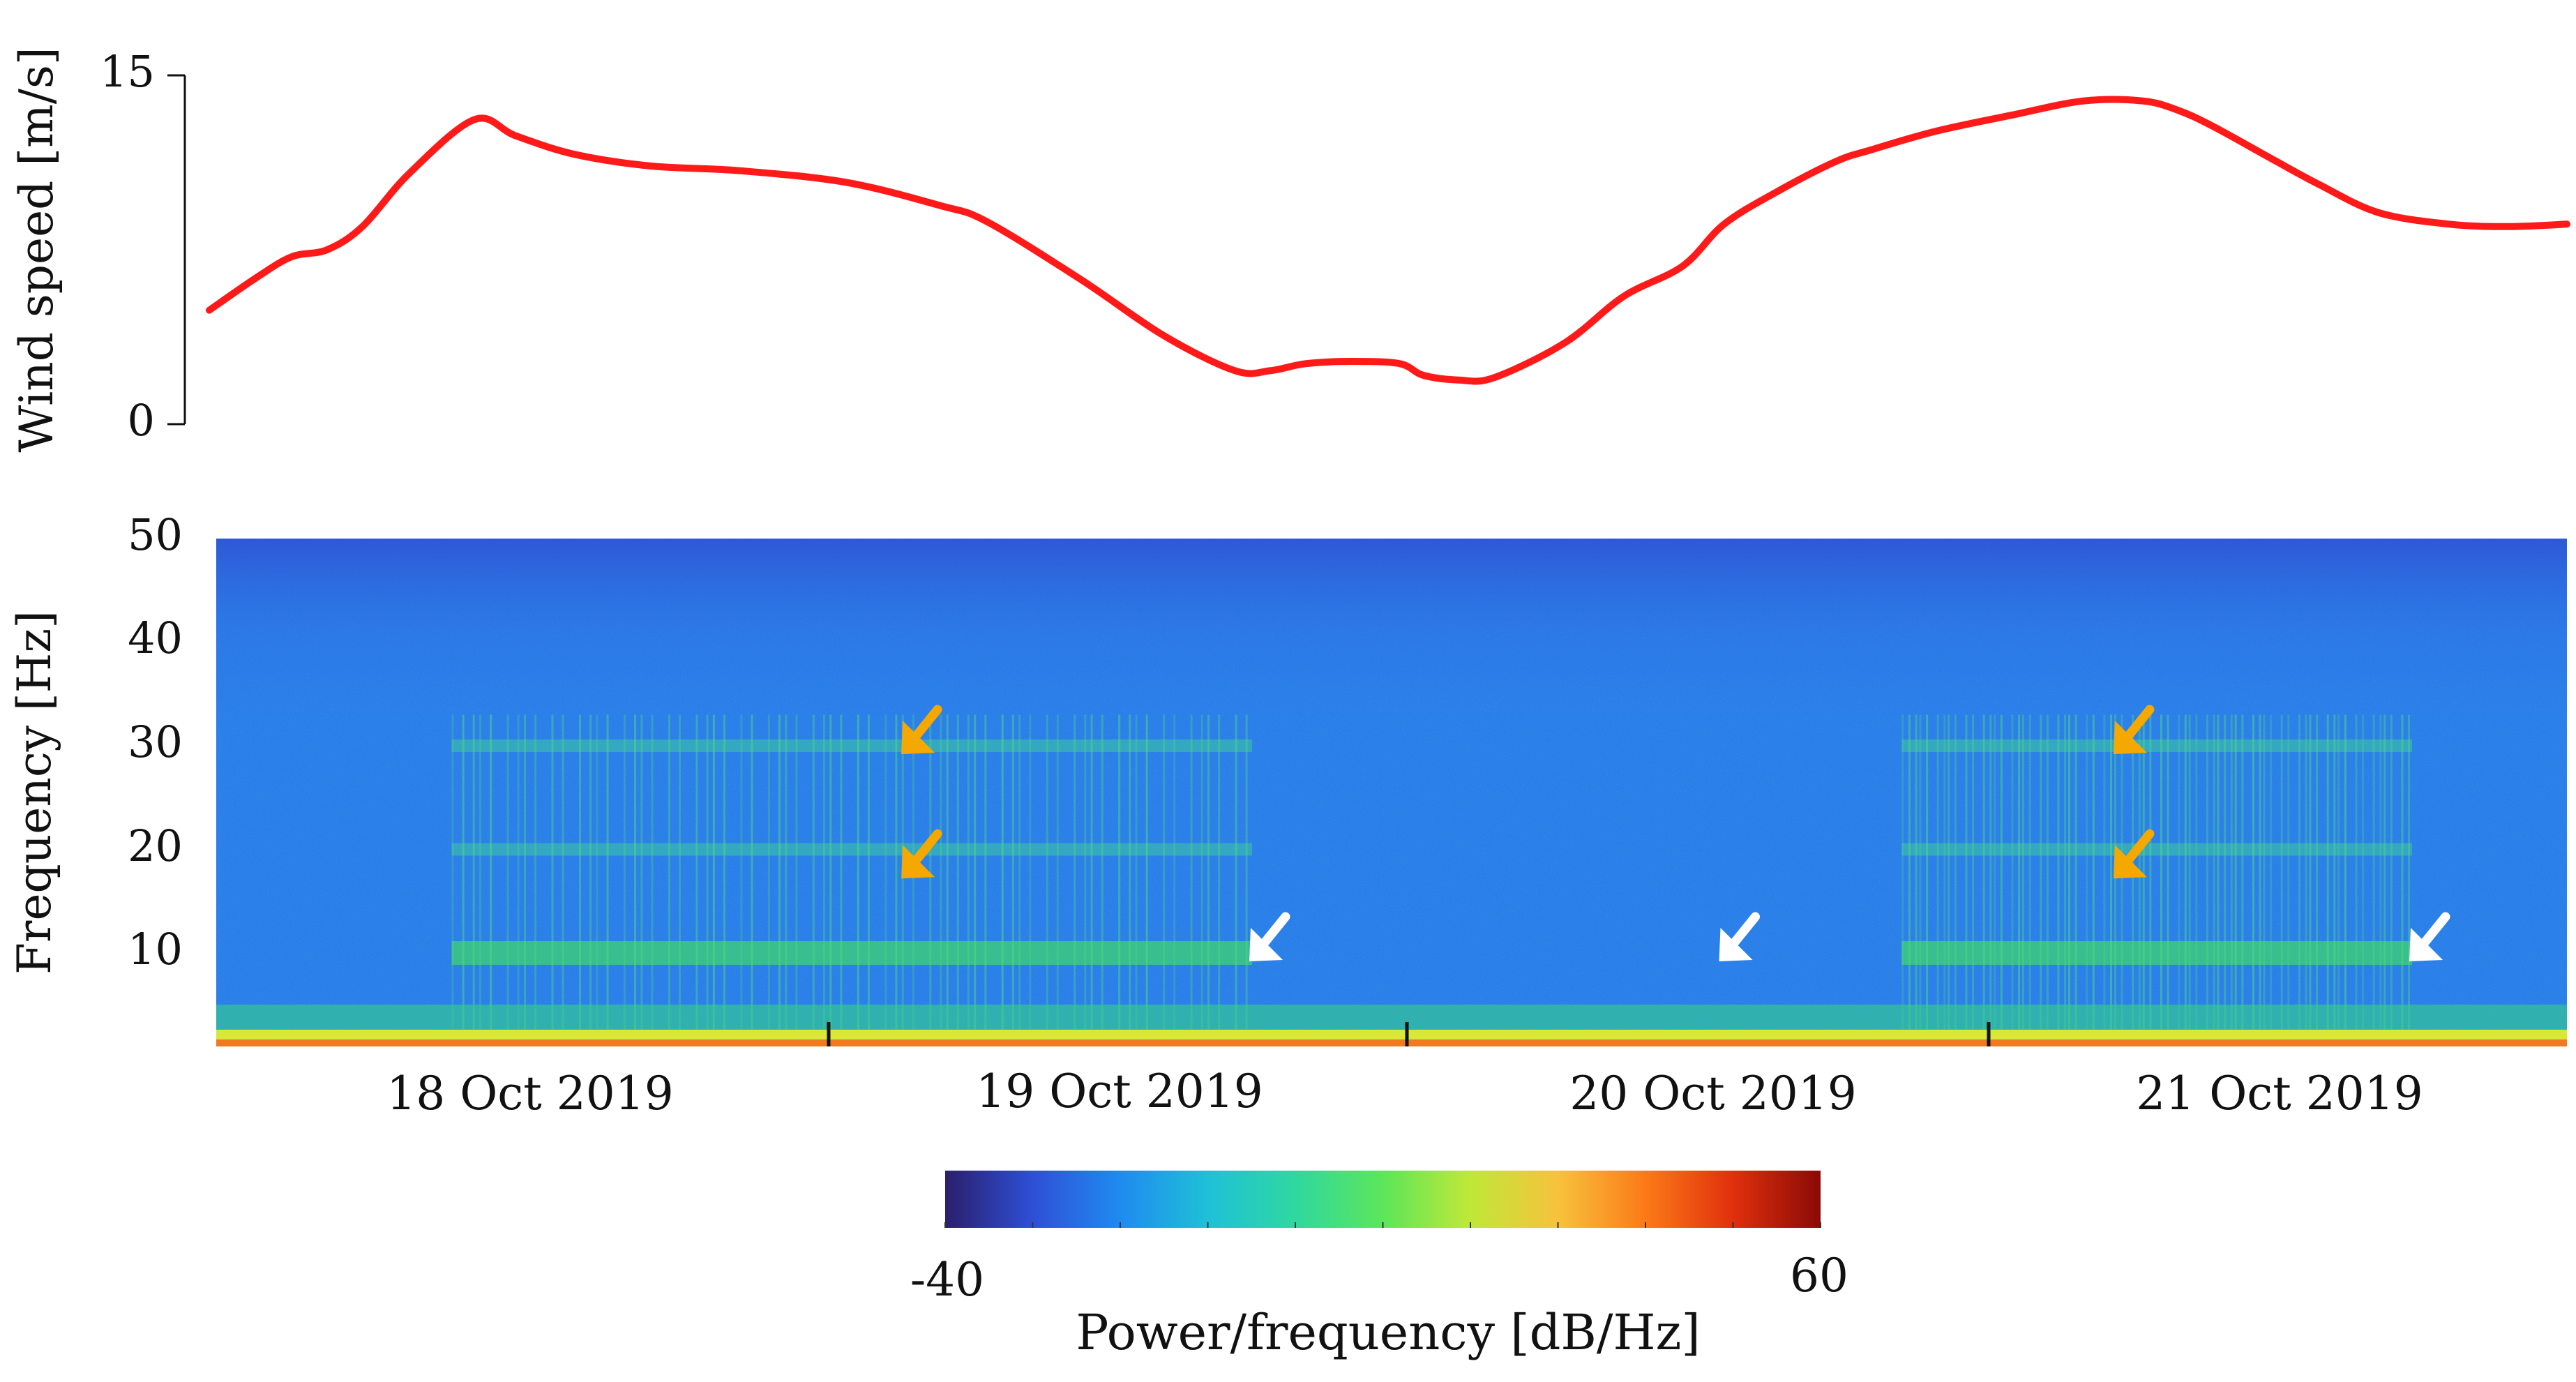  Describe the element at coordinates (36, 249) in the screenshot. I see `wind-y-axis-label: Wind speed [m/s]` at that location.